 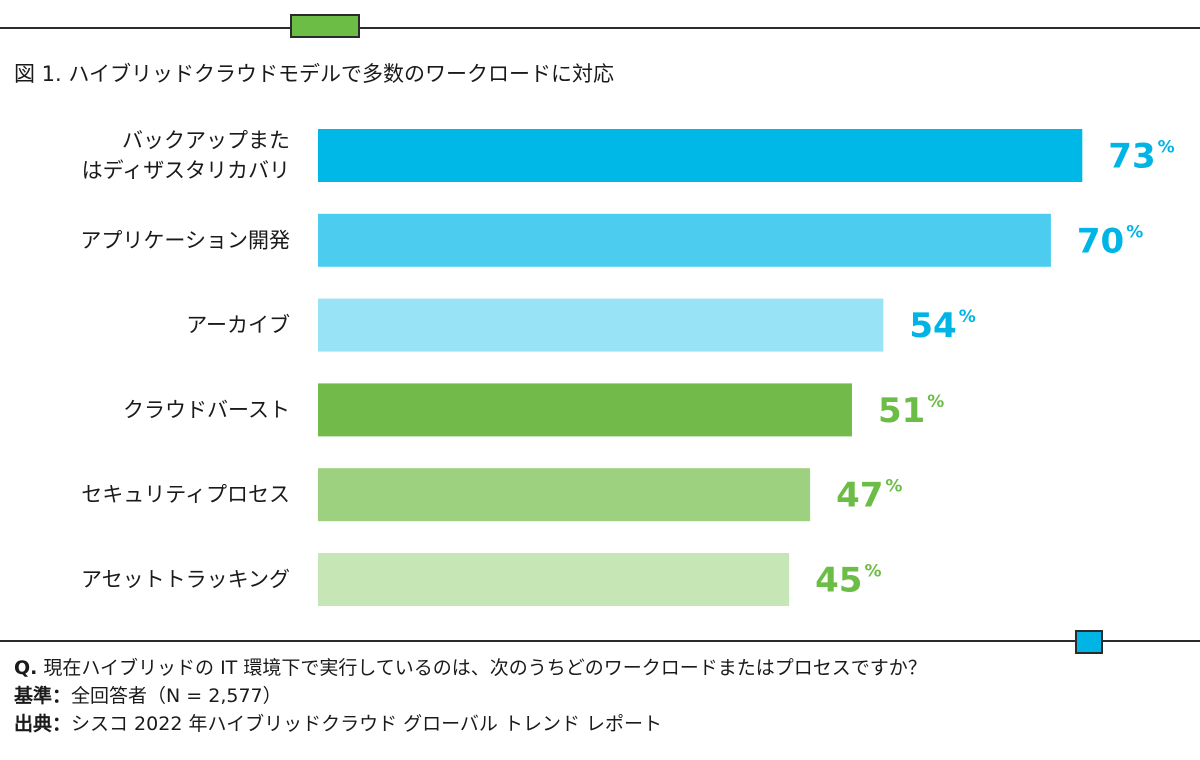 I want to click on base-line: 基準：全回答者（N = 2,577）, so click(x=470, y=696).